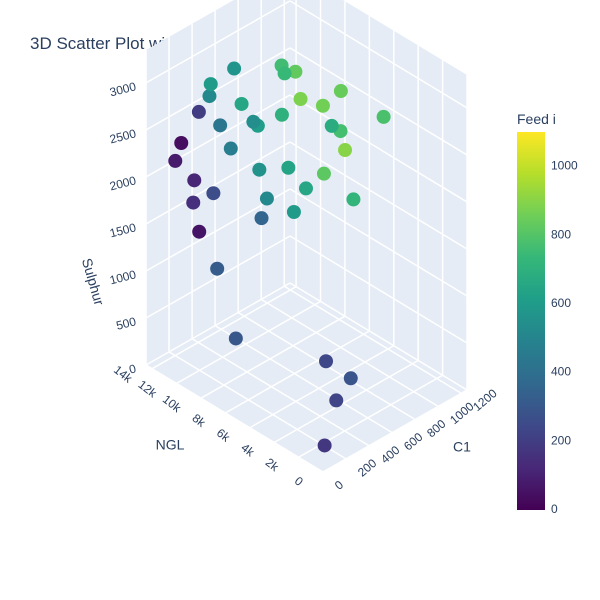 This screenshot has width=600, height=600. What do you see at coordinates (272, 464) in the screenshot?
I see `y-tick-label: 2k` at bounding box center [272, 464].